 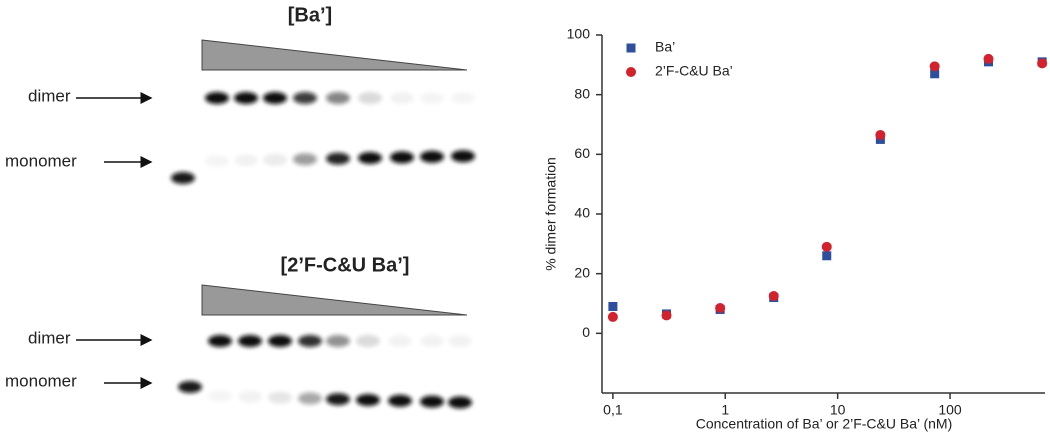 I want to click on y-axis-label: % dimer formation, so click(x=551, y=214).